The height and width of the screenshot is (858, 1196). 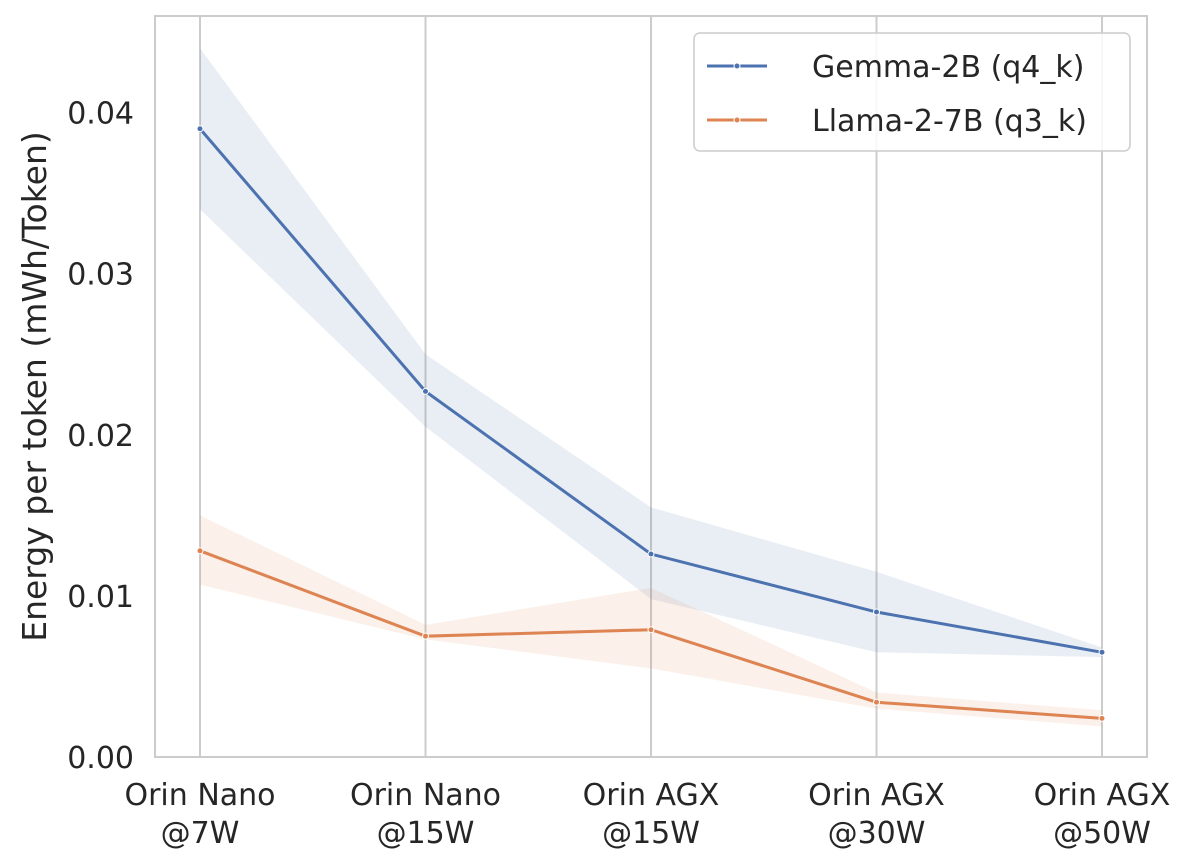 I want to click on y-tick-labels: 0.00 0.01 0.02 0.03 0.04, so click(x=100, y=436).